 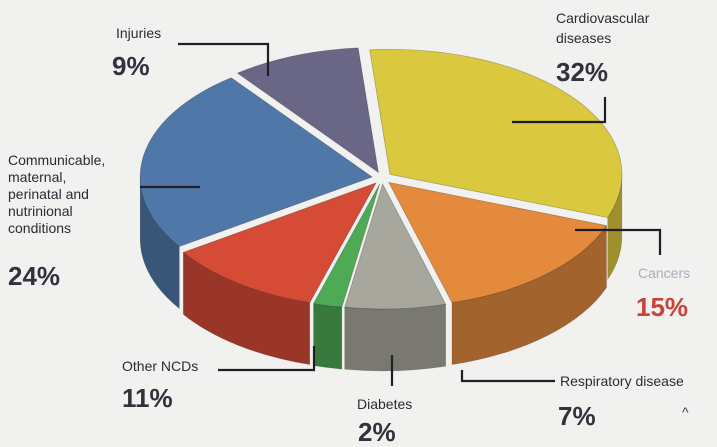 What do you see at coordinates (266, 358) in the screenshot?
I see `leader-line-other-ncds` at bounding box center [266, 358].